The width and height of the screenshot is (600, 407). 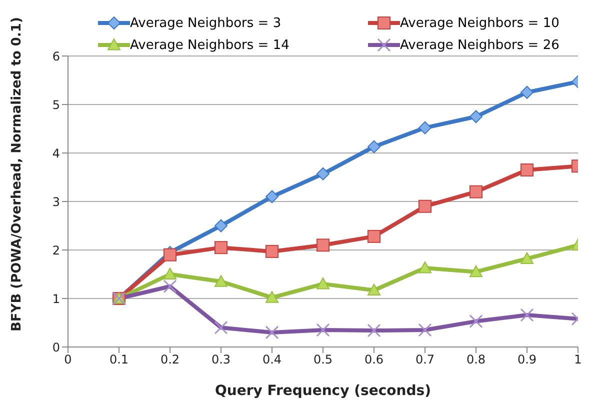 I want to click on y-tick-label: 3, so click(x=56, y=201).